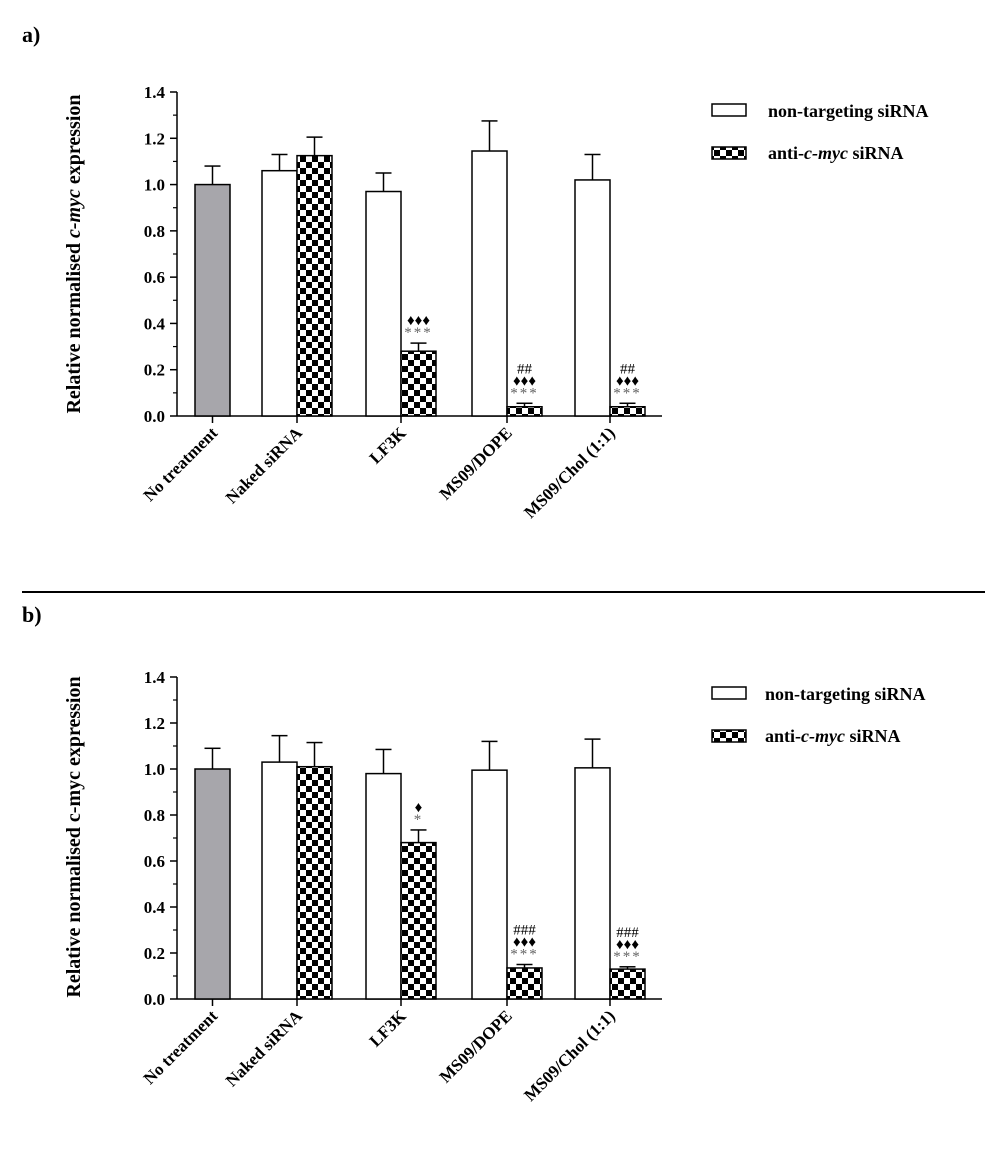 The height and width of the screenshot is (1161, 1000). I want to click on panel-label-b: b), so click(32, 614).